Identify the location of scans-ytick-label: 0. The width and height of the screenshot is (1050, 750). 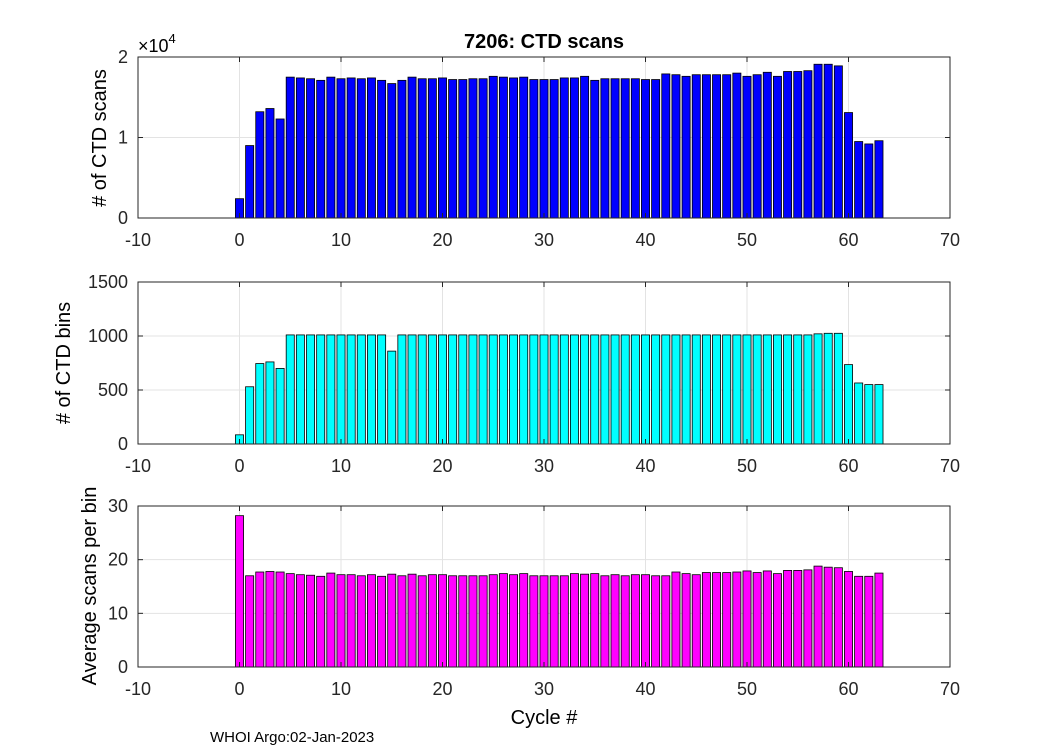
(123, 218).